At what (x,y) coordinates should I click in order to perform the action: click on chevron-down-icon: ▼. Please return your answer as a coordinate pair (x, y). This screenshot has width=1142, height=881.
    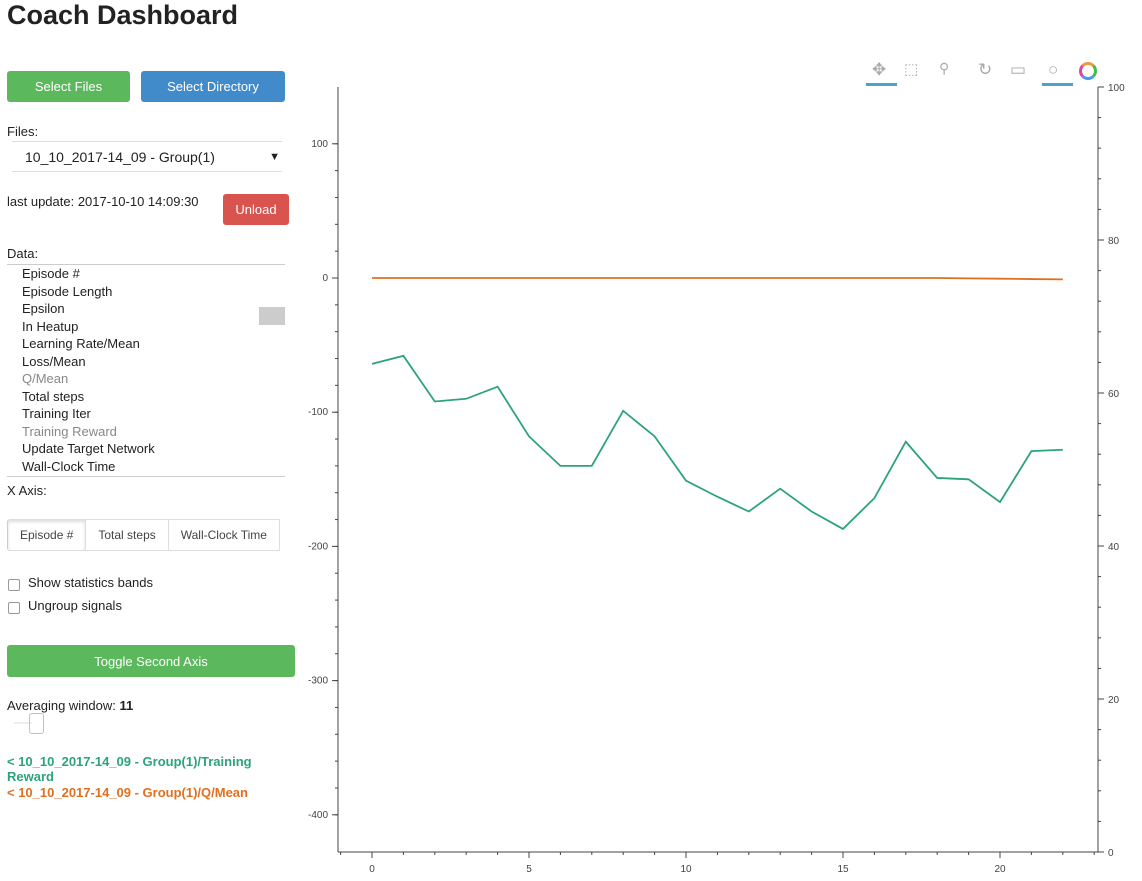
    Looking at the image, I should click on (274, 157).